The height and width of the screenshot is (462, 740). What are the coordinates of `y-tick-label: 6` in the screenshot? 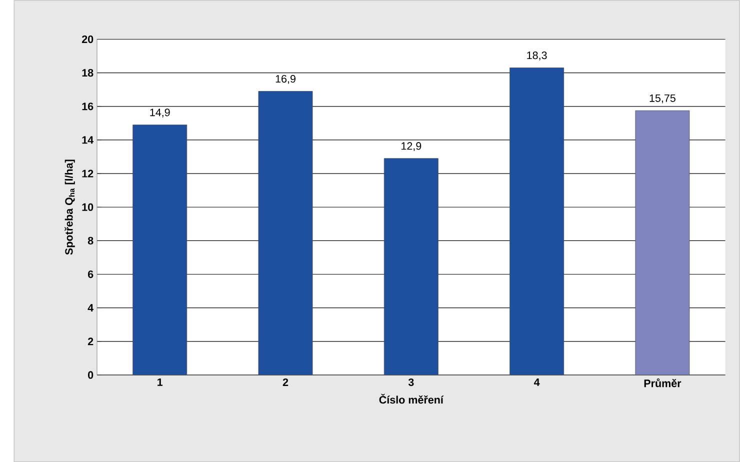 It's located at (91, 274).